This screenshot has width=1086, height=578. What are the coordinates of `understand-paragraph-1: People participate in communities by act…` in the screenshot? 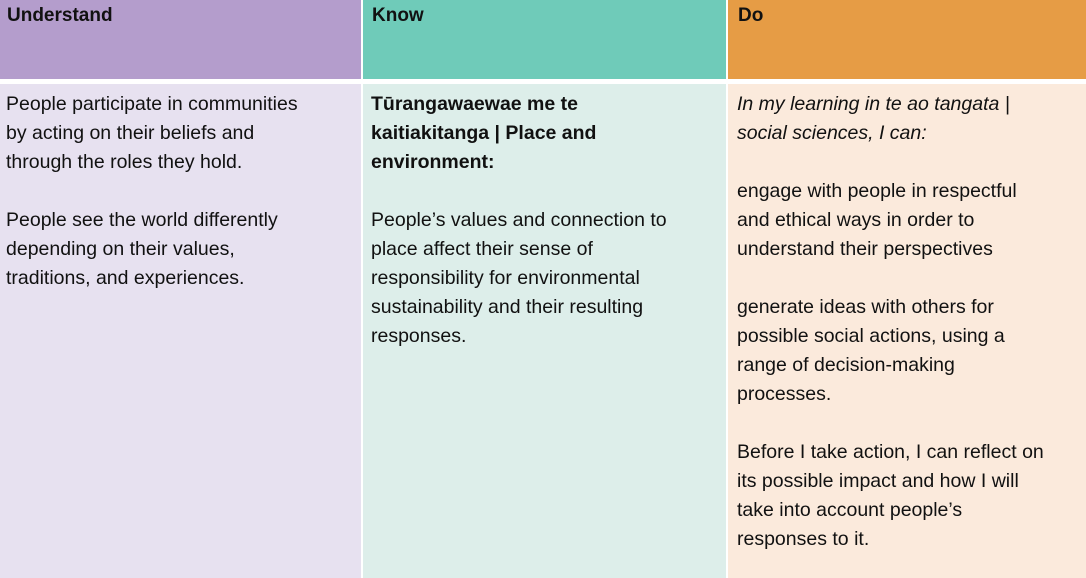 It's located at (152, 133).